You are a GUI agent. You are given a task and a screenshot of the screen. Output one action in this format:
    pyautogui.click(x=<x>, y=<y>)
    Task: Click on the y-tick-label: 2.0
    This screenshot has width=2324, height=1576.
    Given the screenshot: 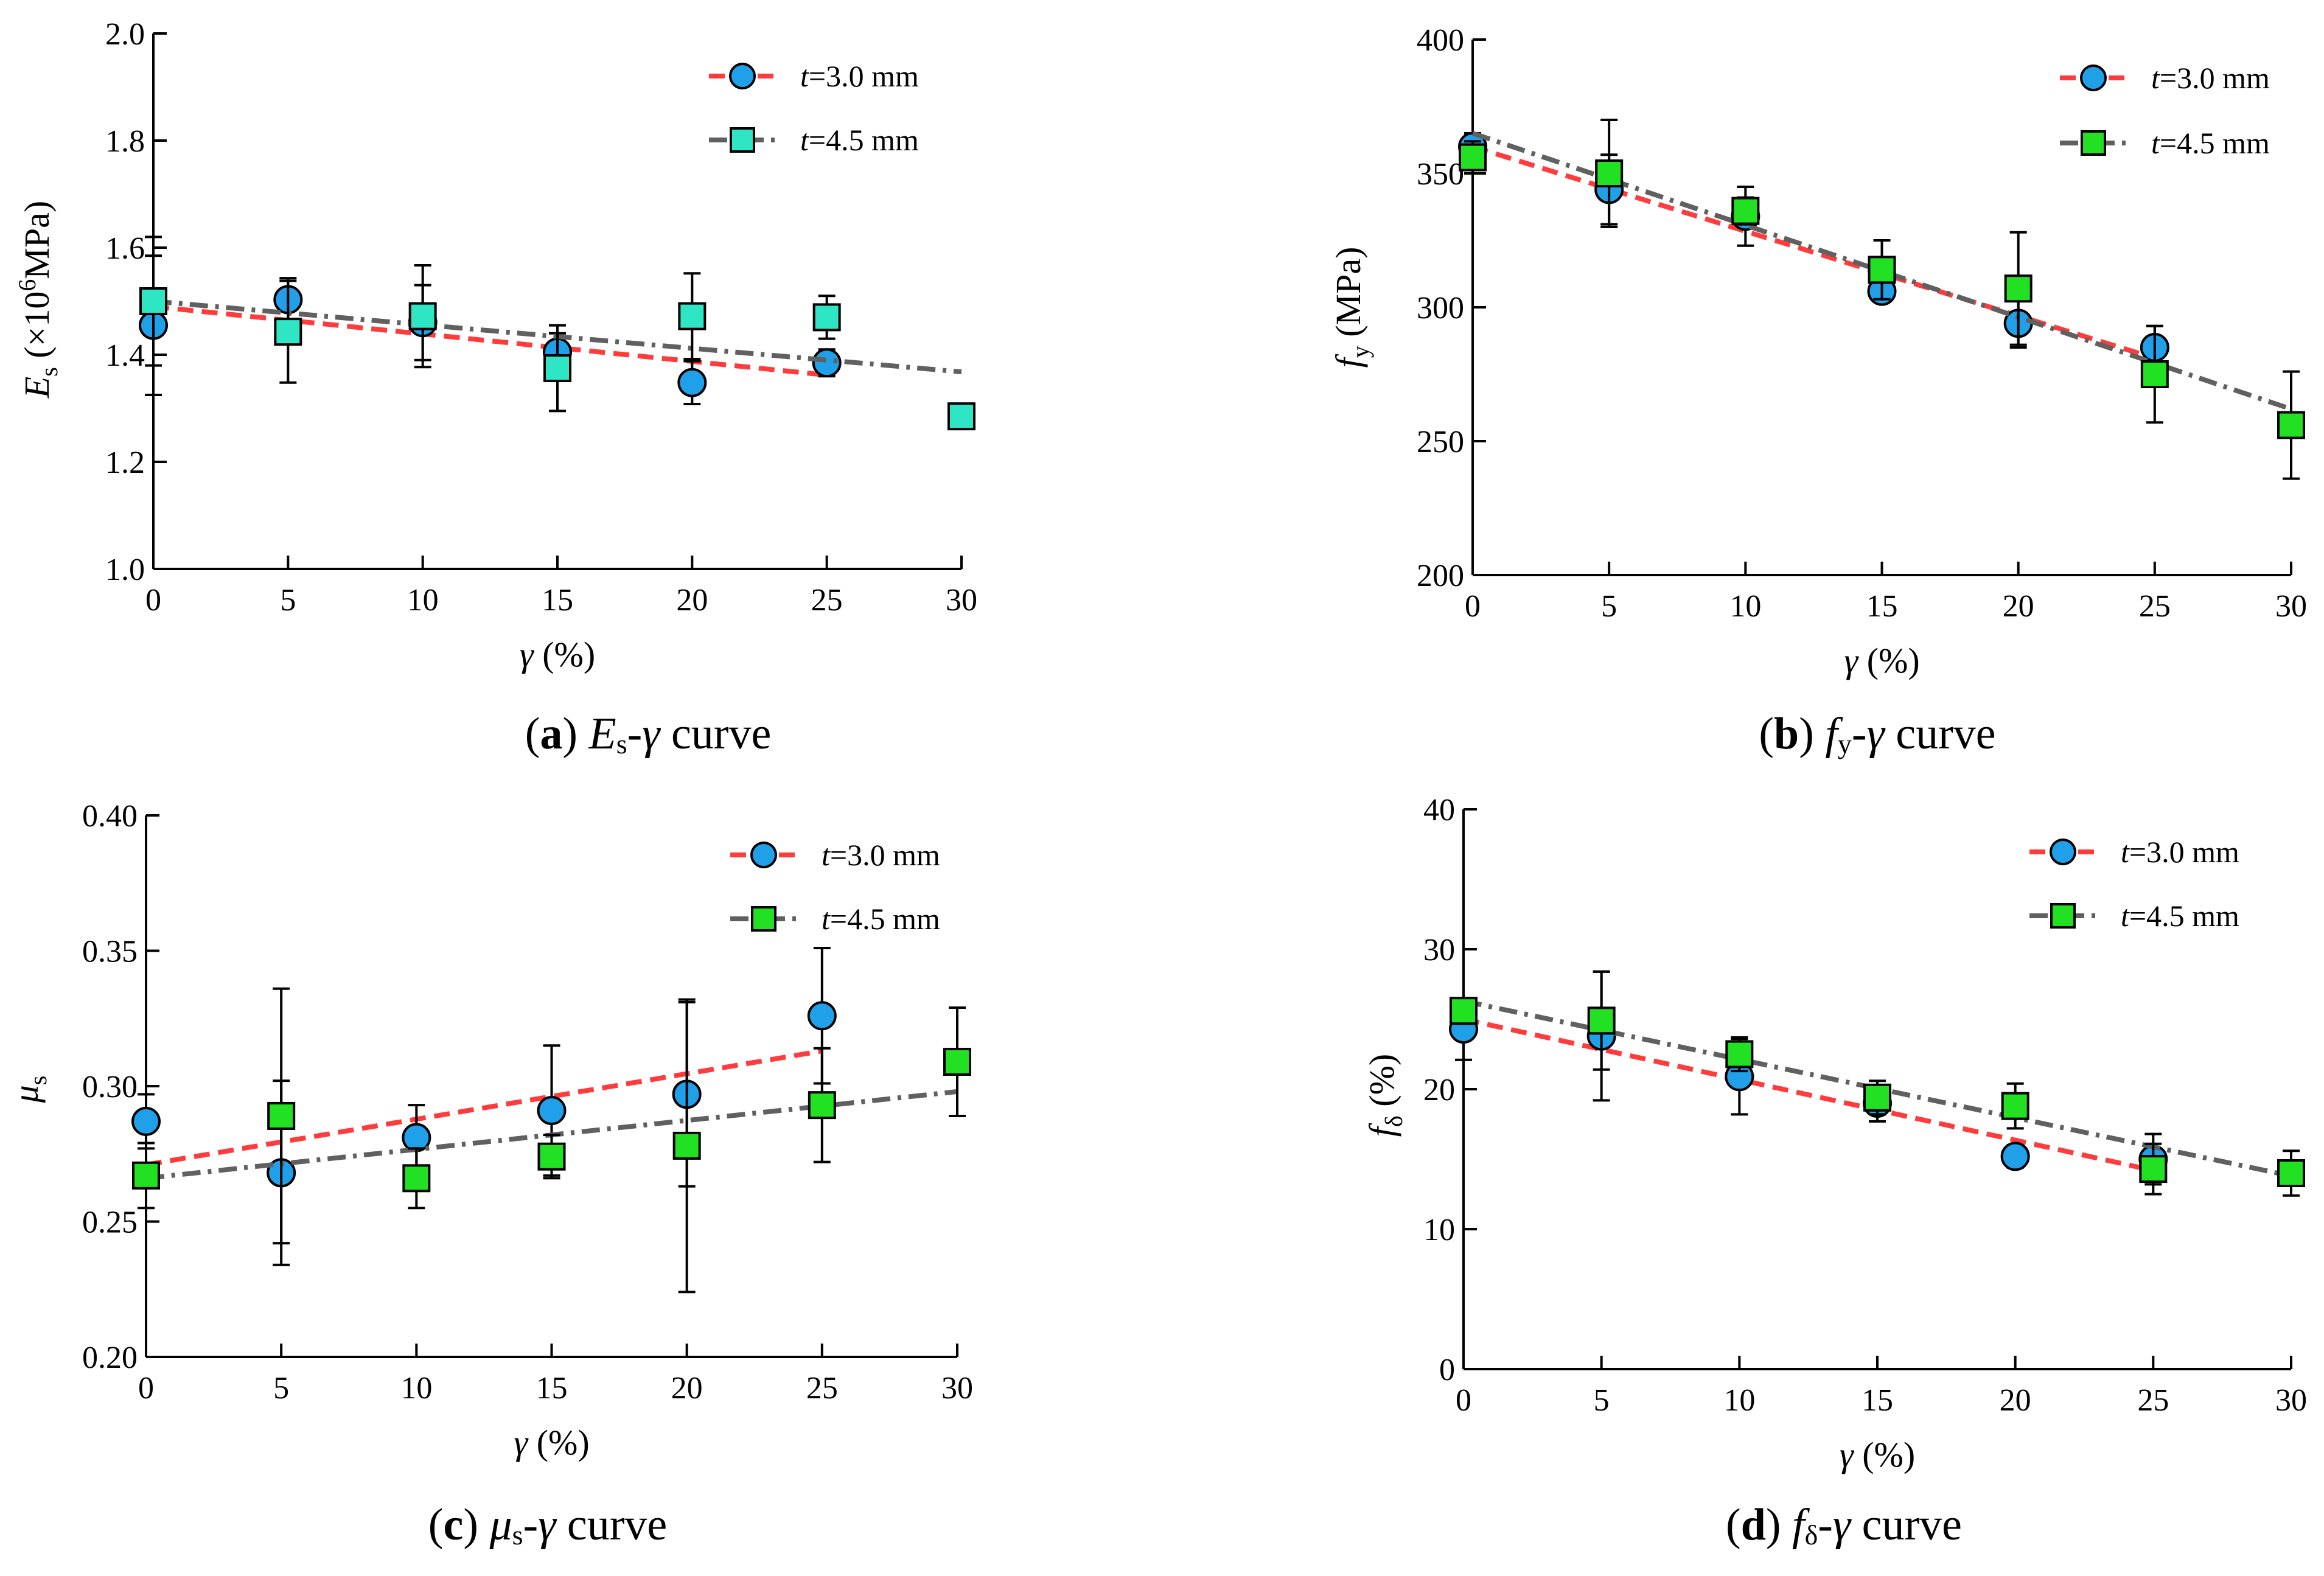 What is the action you would take?
    pyautogui.click(x=125, y=34)
    